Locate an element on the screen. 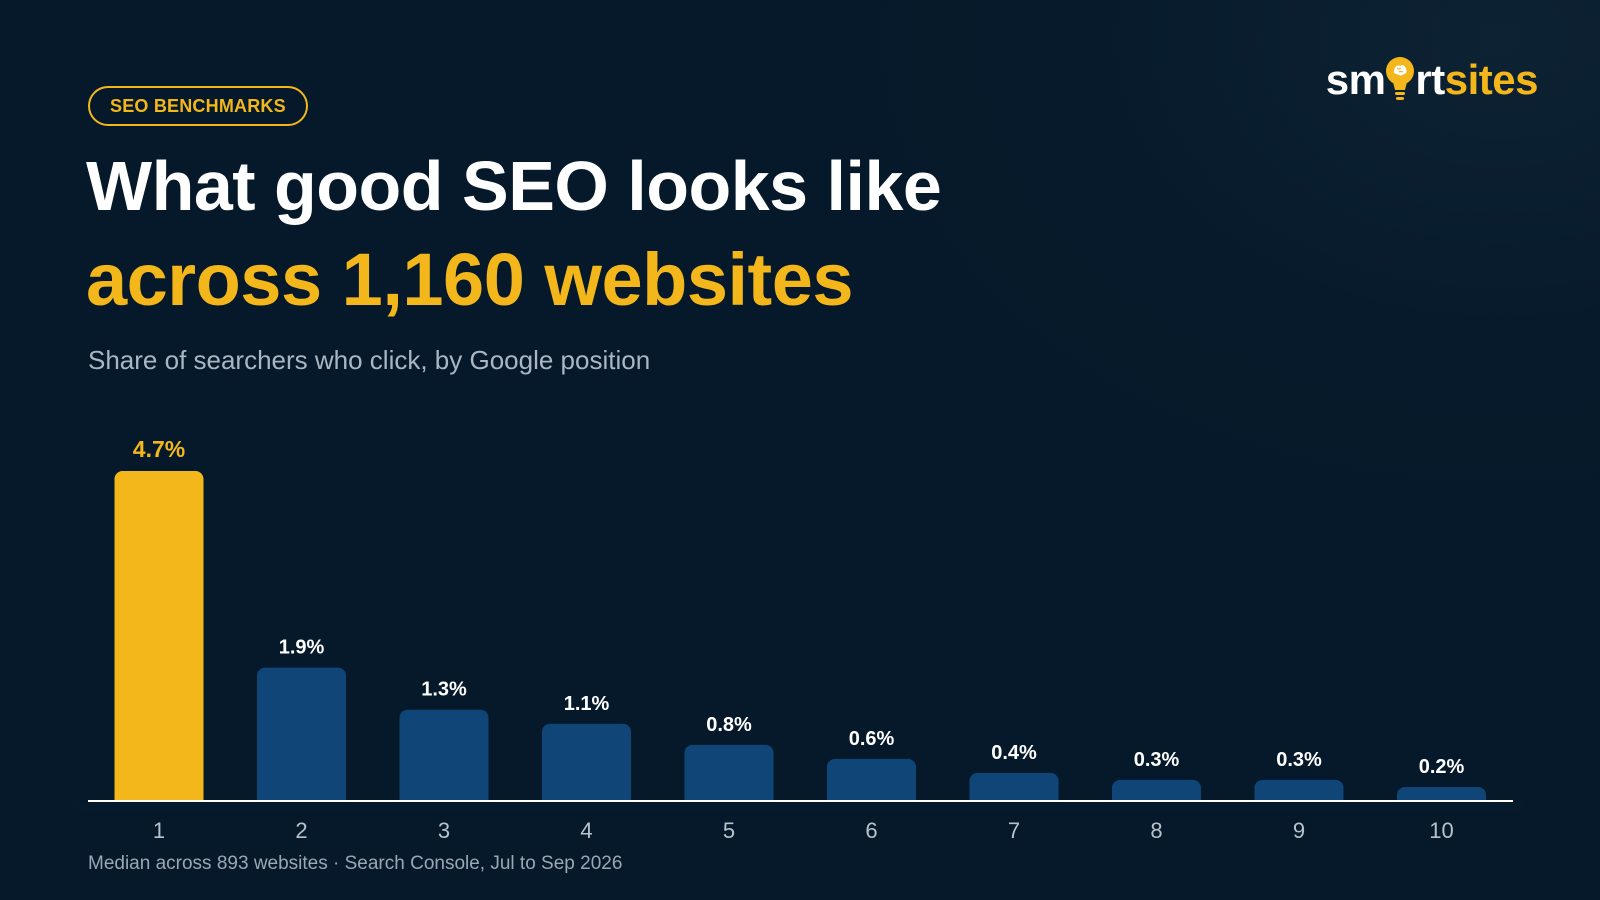 The image size is (1600, 900). value-label-position-1: 4.7% is located at coordinates (159, 449).